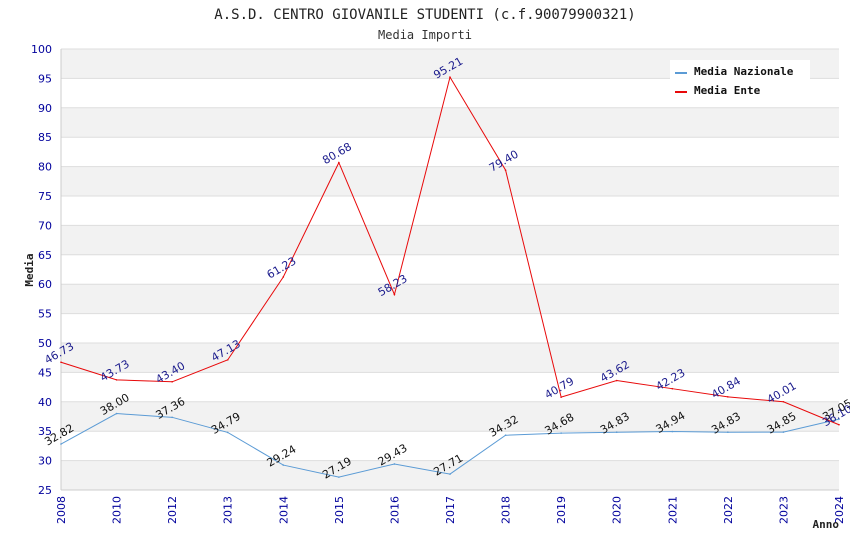 The width and height of the screenshot is (850, 550). Describe the element at coordinates (45, 78) in the screenshot. I see `y-tick-label: 95` at that location.